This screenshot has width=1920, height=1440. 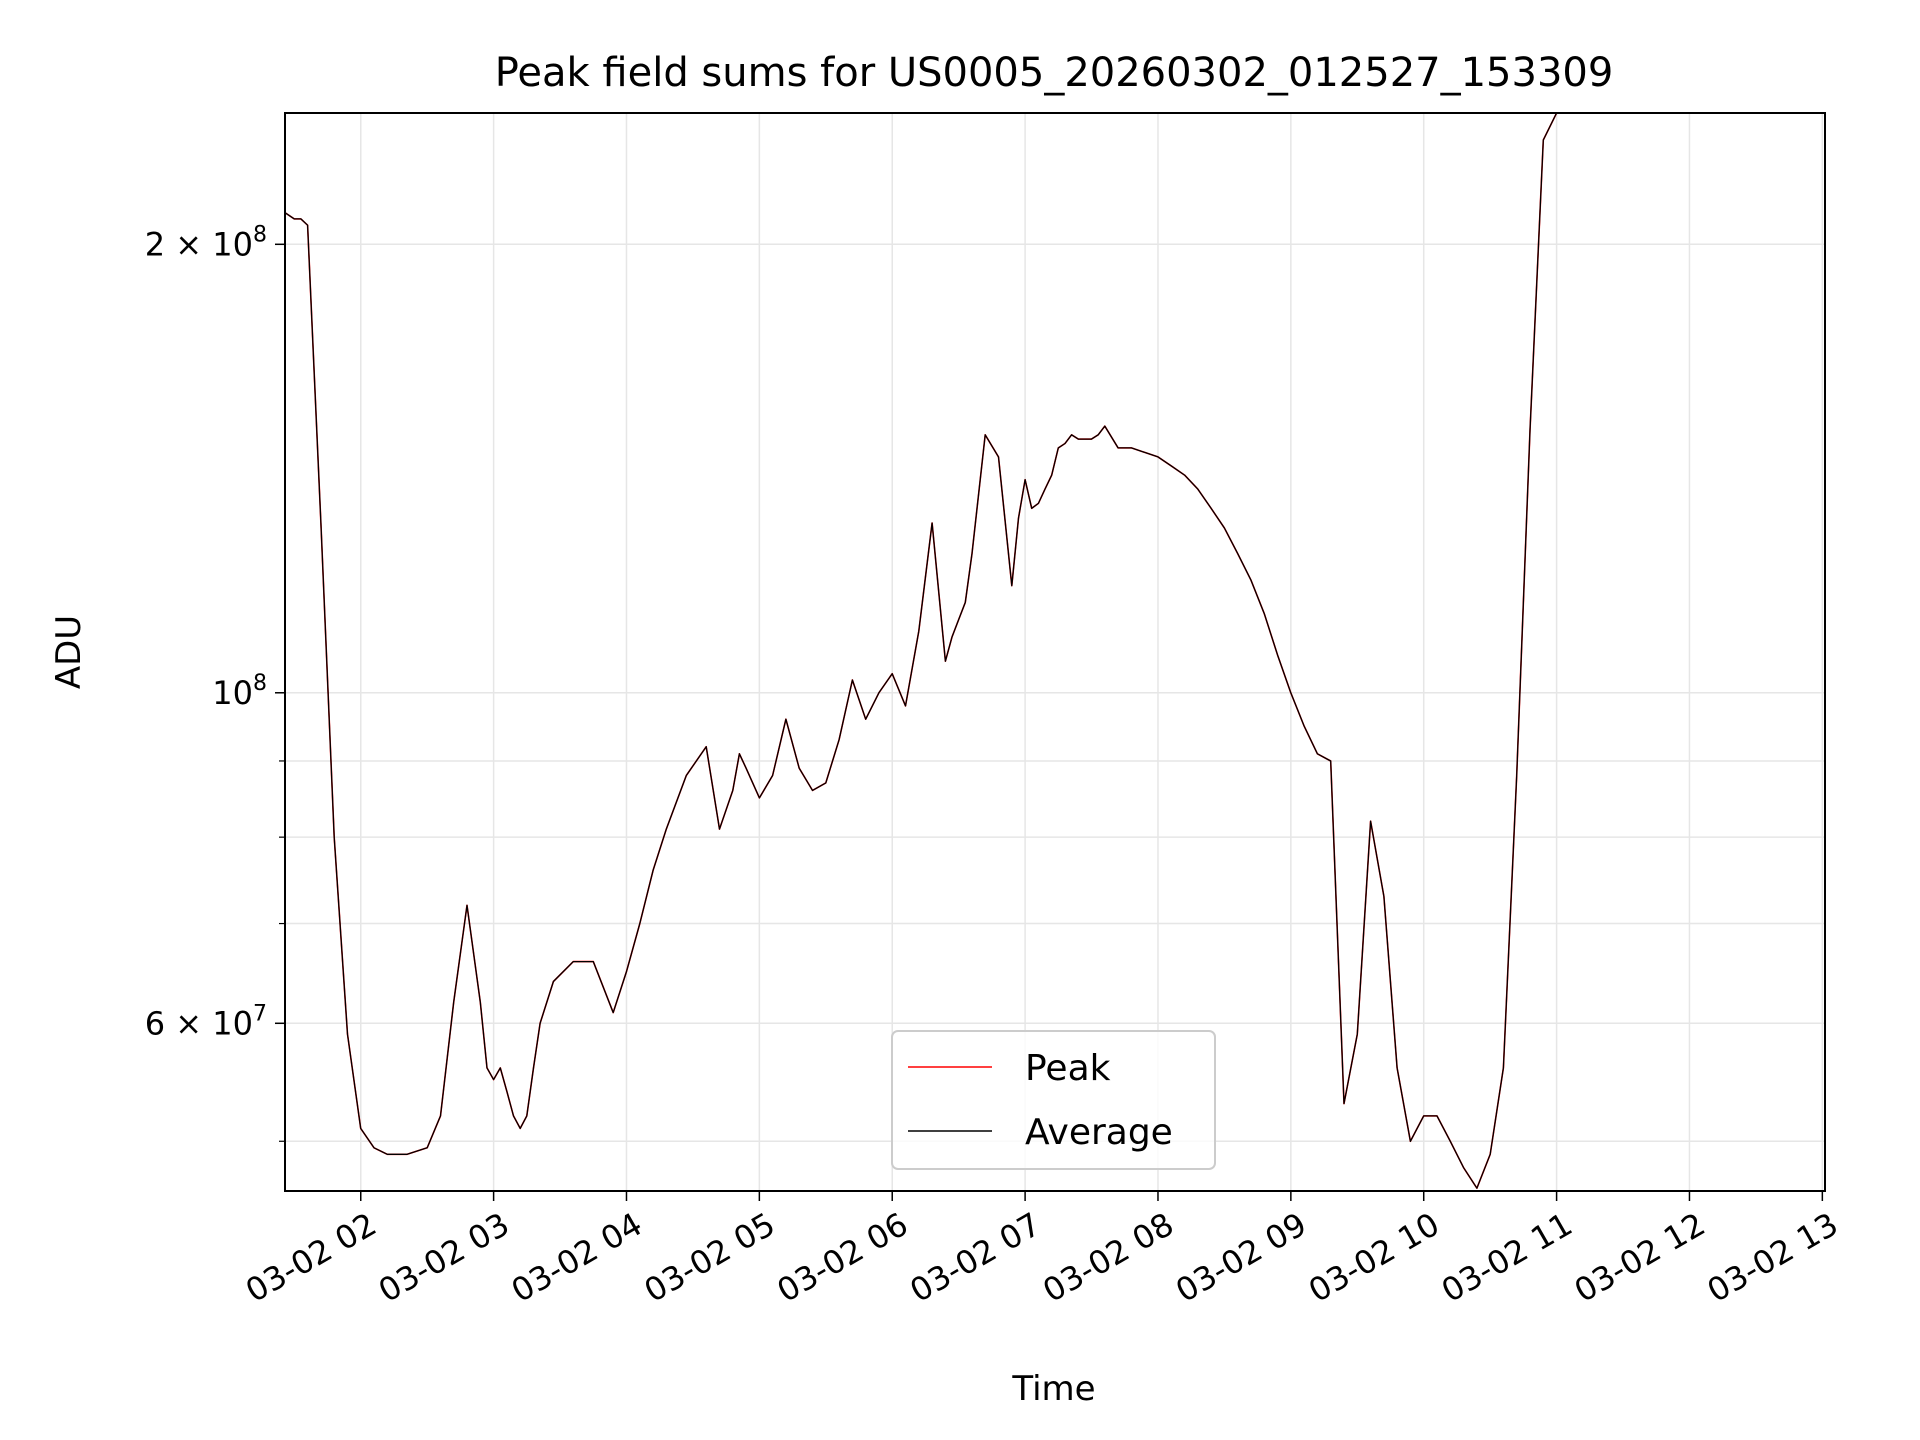 I want to click on legend-label-peak: Peak, so click(x=1068, y=1068).